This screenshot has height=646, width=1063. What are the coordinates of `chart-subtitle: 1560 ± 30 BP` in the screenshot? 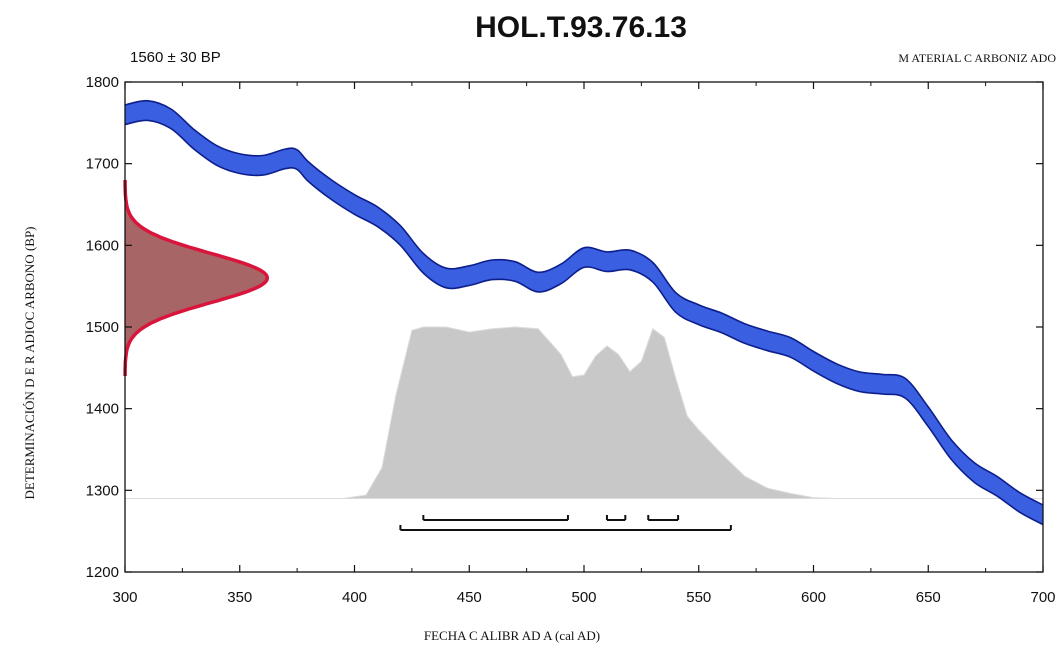 It's located at (175, 57).